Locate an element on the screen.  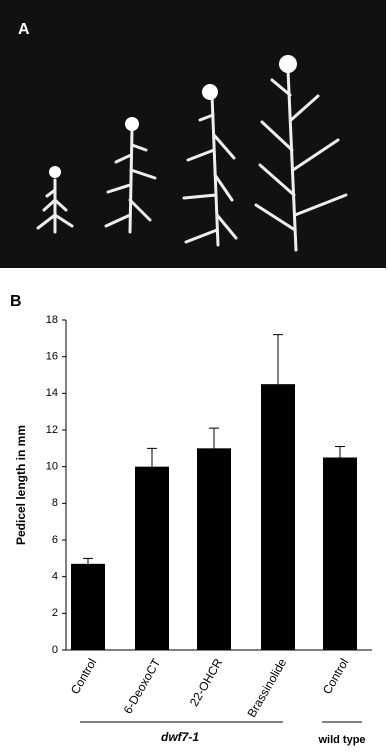
y-tick-label: 18 is located at coordinates (52, 320).